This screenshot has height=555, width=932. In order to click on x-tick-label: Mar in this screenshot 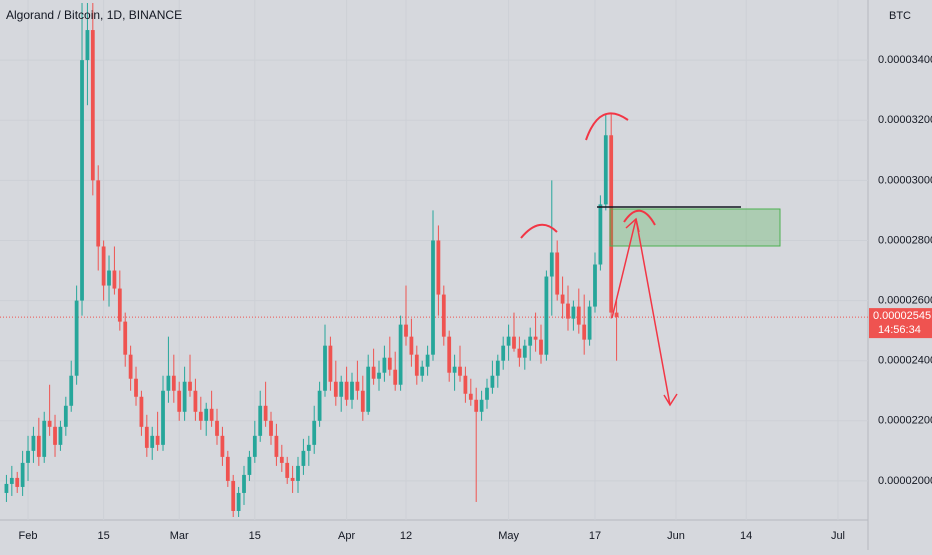, I will do `click(179, 536)`.